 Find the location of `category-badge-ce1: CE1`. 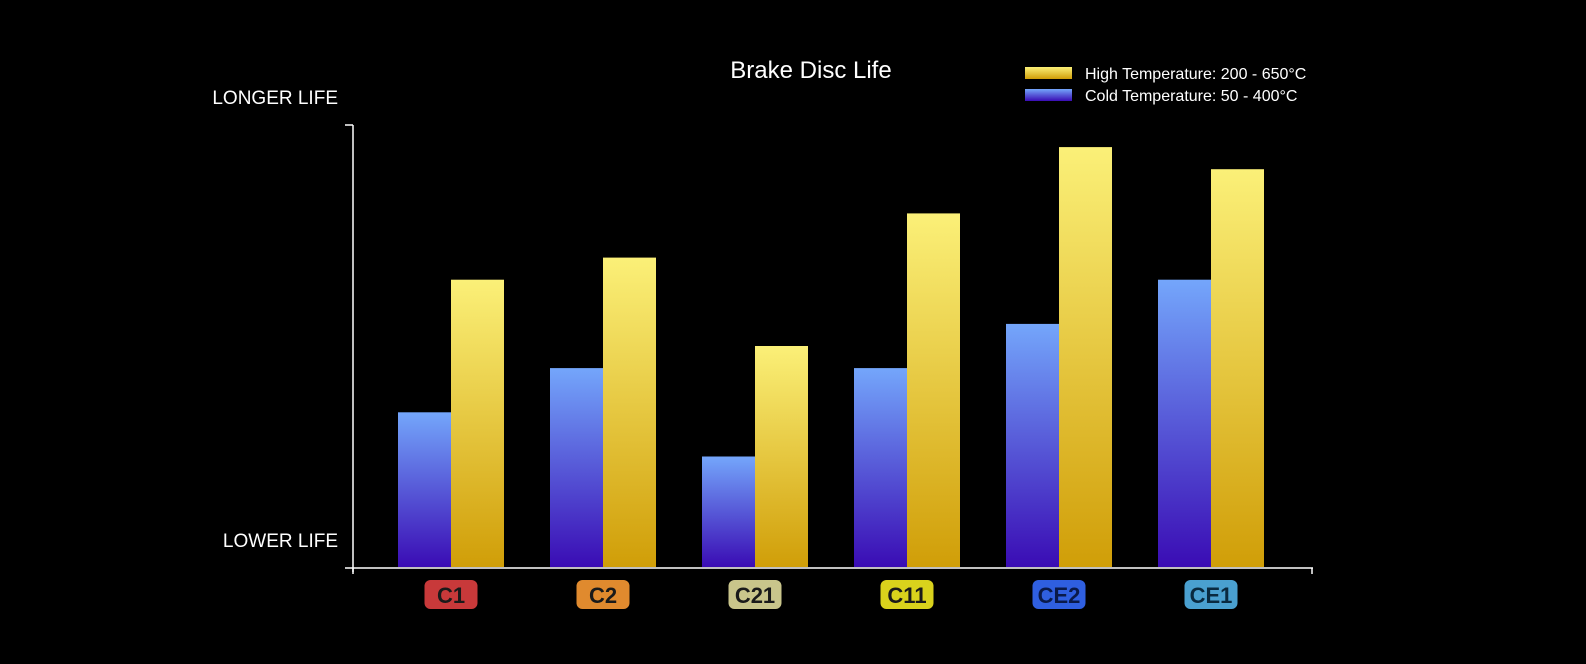

category-badge-ce1: CE1 is located at coordinates (1211, 594).